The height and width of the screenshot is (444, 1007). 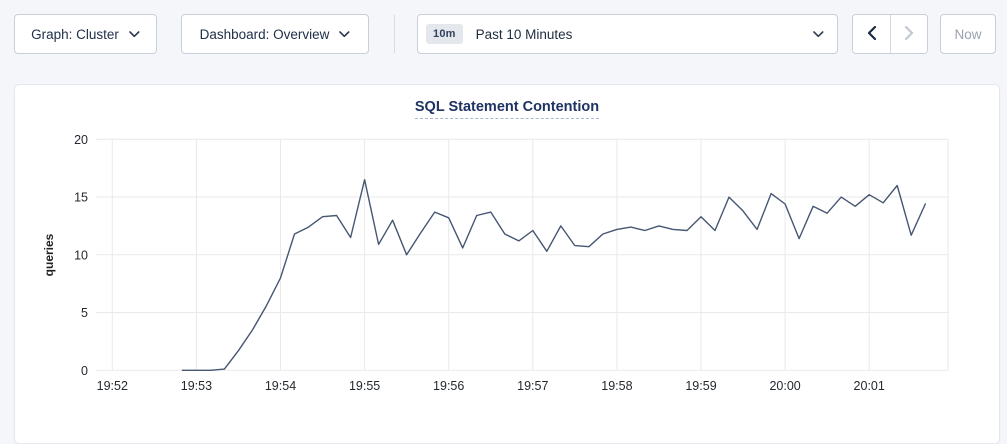 What do you see at coordinates (627, 34) in the screenshot?
I see `time-range-selector: 10m Past 10 Minutes` at bounding box center [627, 34].